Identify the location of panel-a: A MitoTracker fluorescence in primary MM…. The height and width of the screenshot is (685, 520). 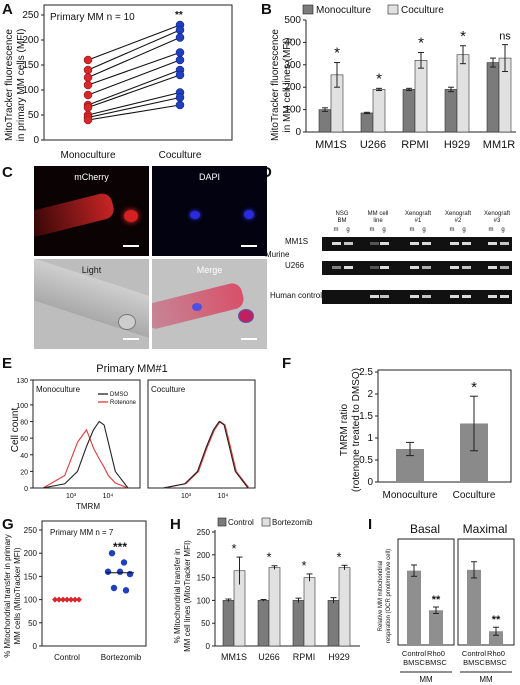
(117, 81).